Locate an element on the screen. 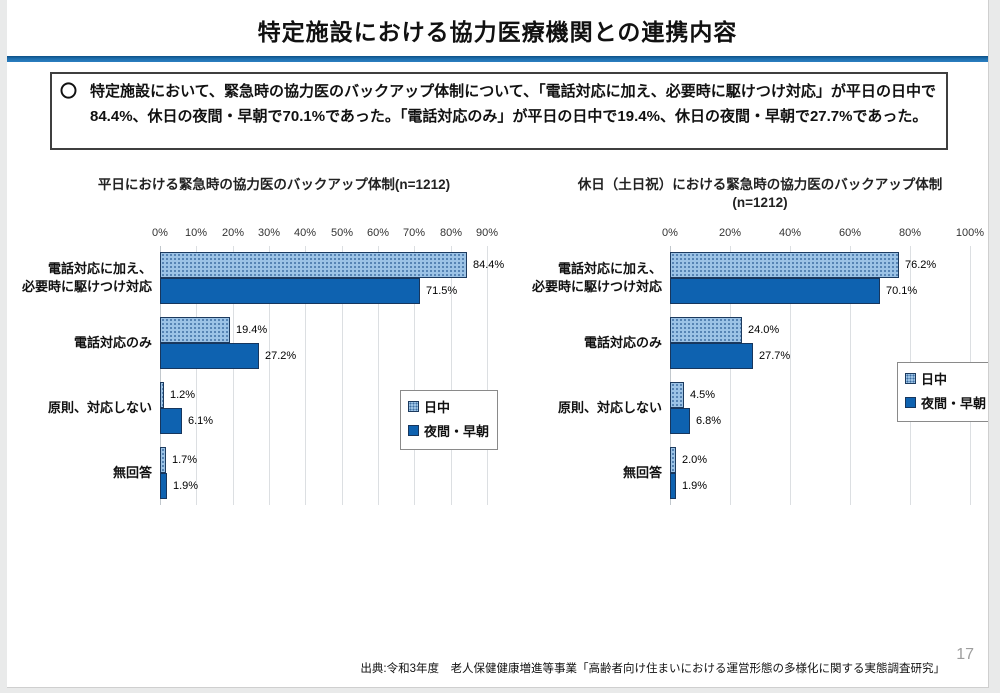 This screenshot has height=693, width=1000. chart-0-tick-80%: 80% is located at coordinates (451, 233).